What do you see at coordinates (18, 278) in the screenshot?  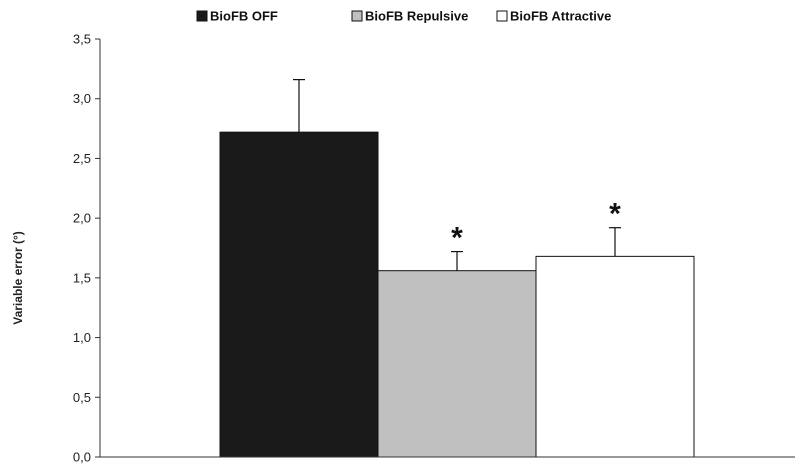 I see `y-axis-label: Variable error (°)` at bounding box center [18, 278].